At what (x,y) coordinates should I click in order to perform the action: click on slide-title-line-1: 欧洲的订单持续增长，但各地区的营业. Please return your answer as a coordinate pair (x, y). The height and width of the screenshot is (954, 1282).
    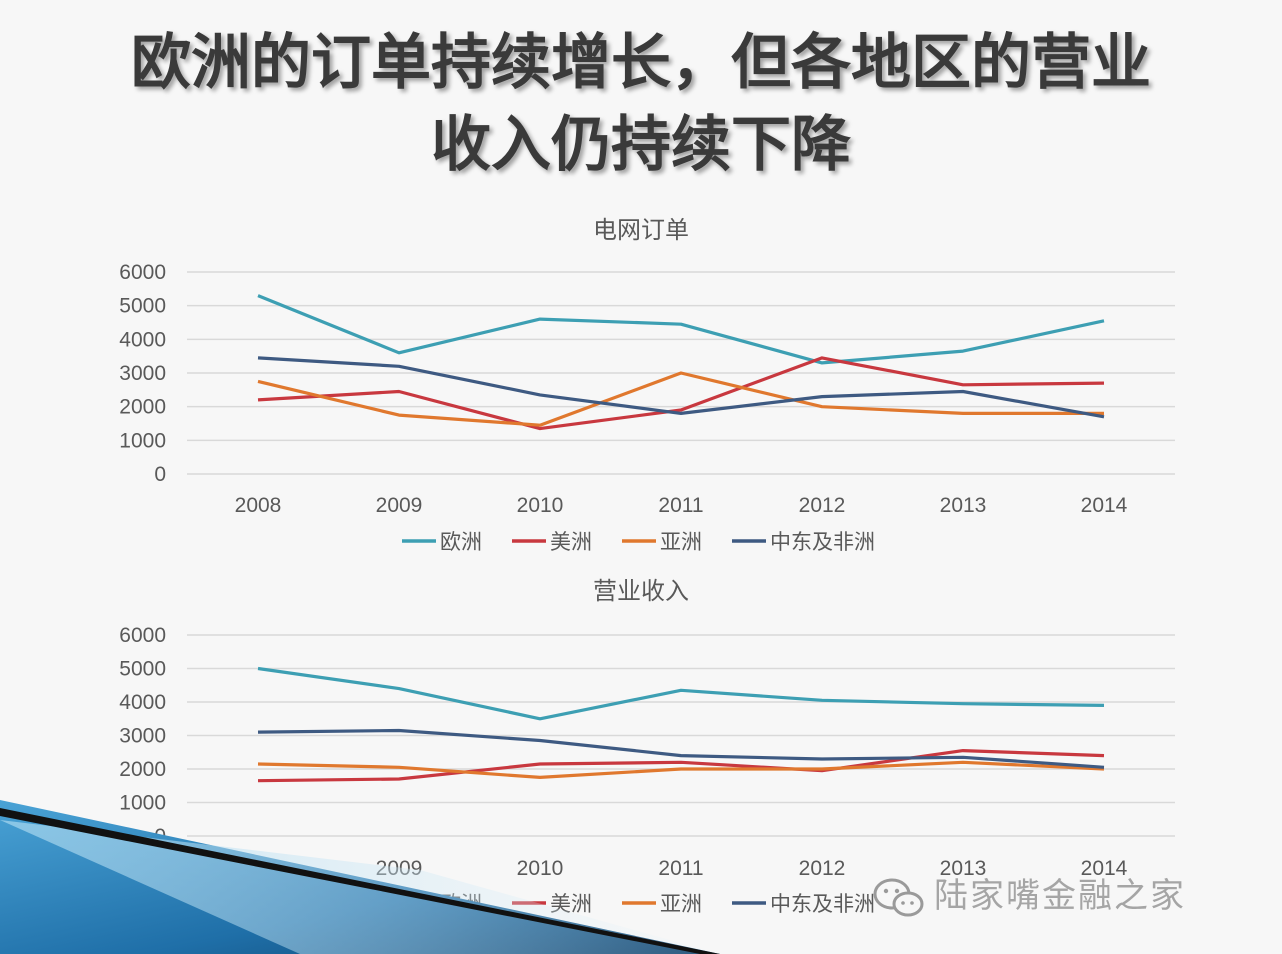
    Looking at the image, I should click on (641, 63).